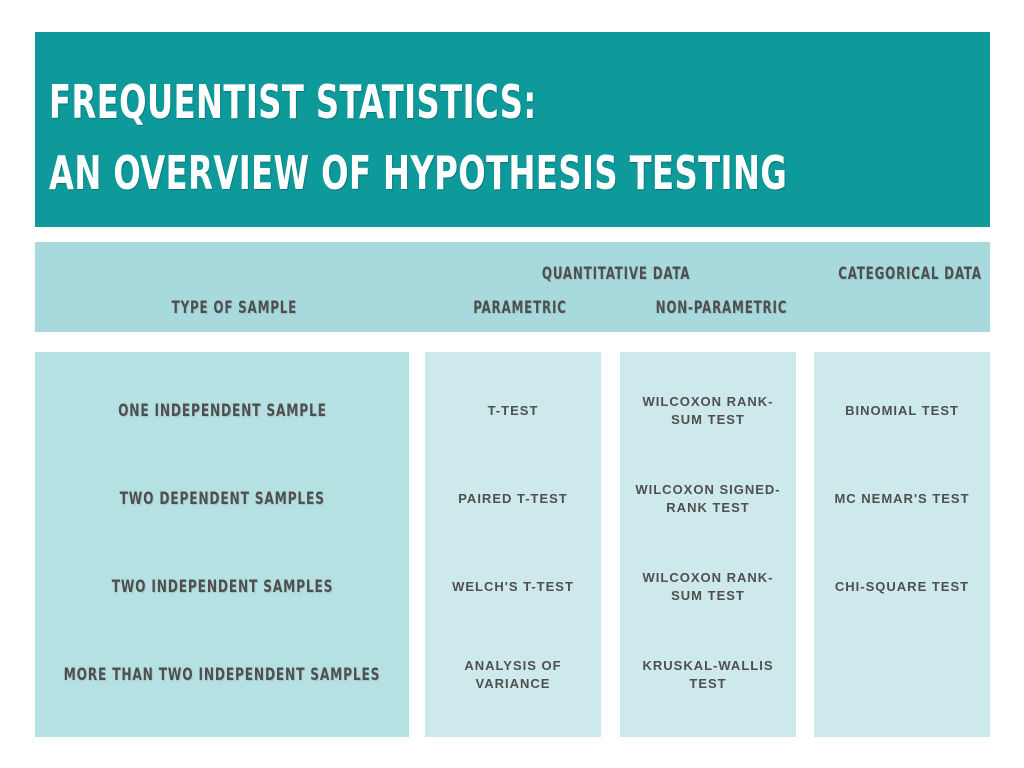 The width and height of the screenshot is (1024, 768). I want to click on header-parametric: PARAMETRIC, so click(520, 308).